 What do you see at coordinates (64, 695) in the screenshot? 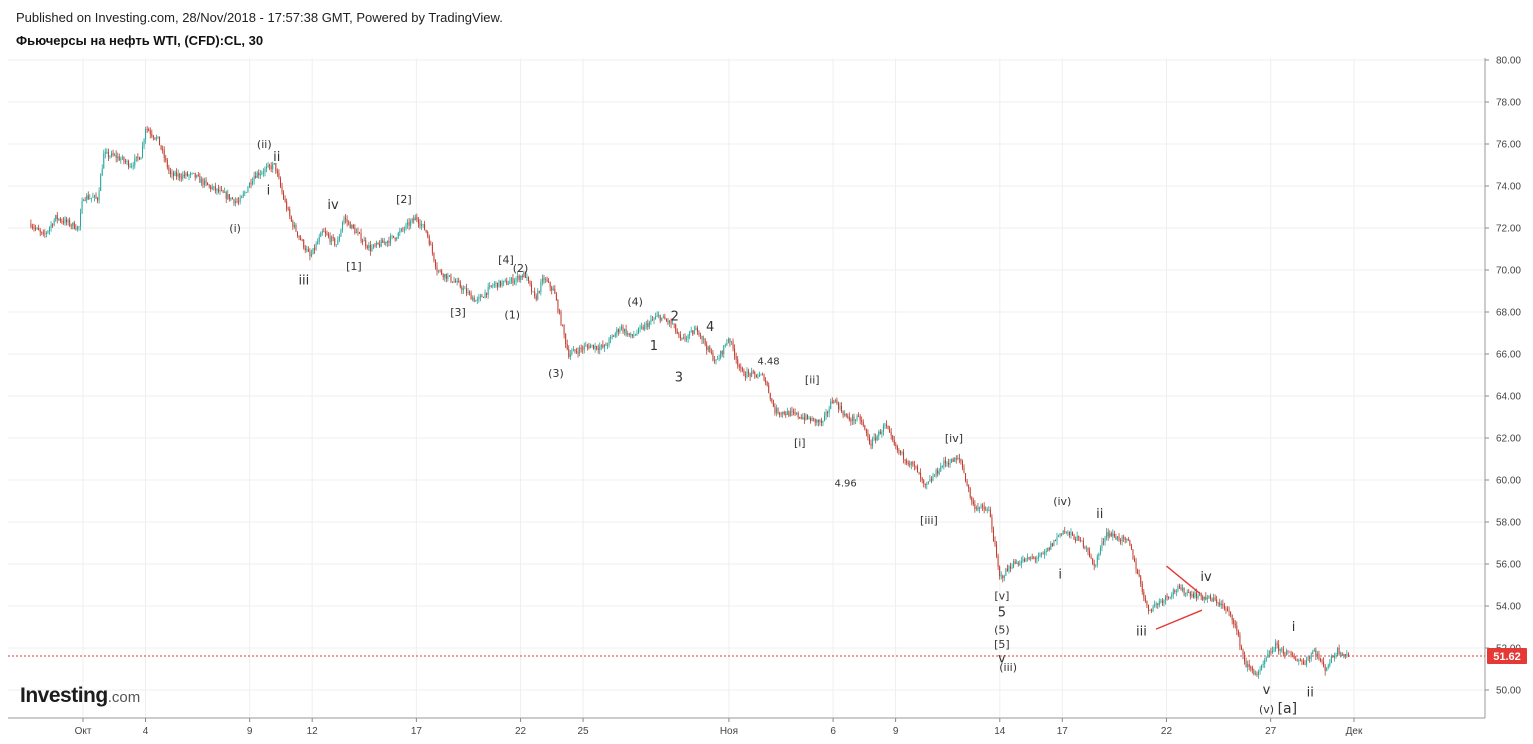
I see `logo-text: Investing` at bounding box center [64, 695].